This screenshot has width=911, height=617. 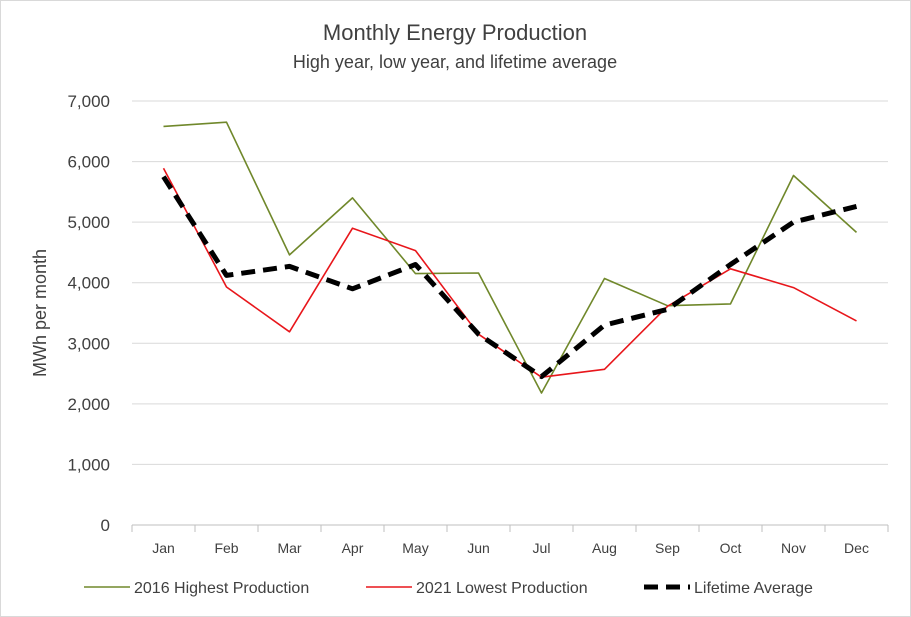 What do you see at coordinates (455, 32) in the screenshot?
I see `chart-title: Monthly Energy Production` at bounding box center [455, 32].